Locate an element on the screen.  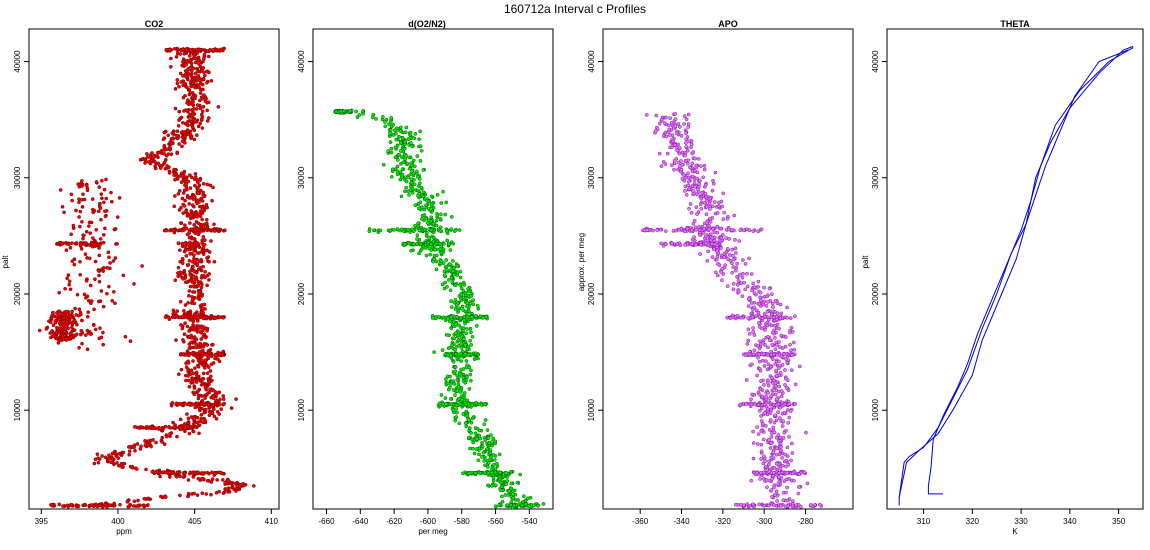
apo-x-tick-label: -280 is located at coordinates (805, 521).